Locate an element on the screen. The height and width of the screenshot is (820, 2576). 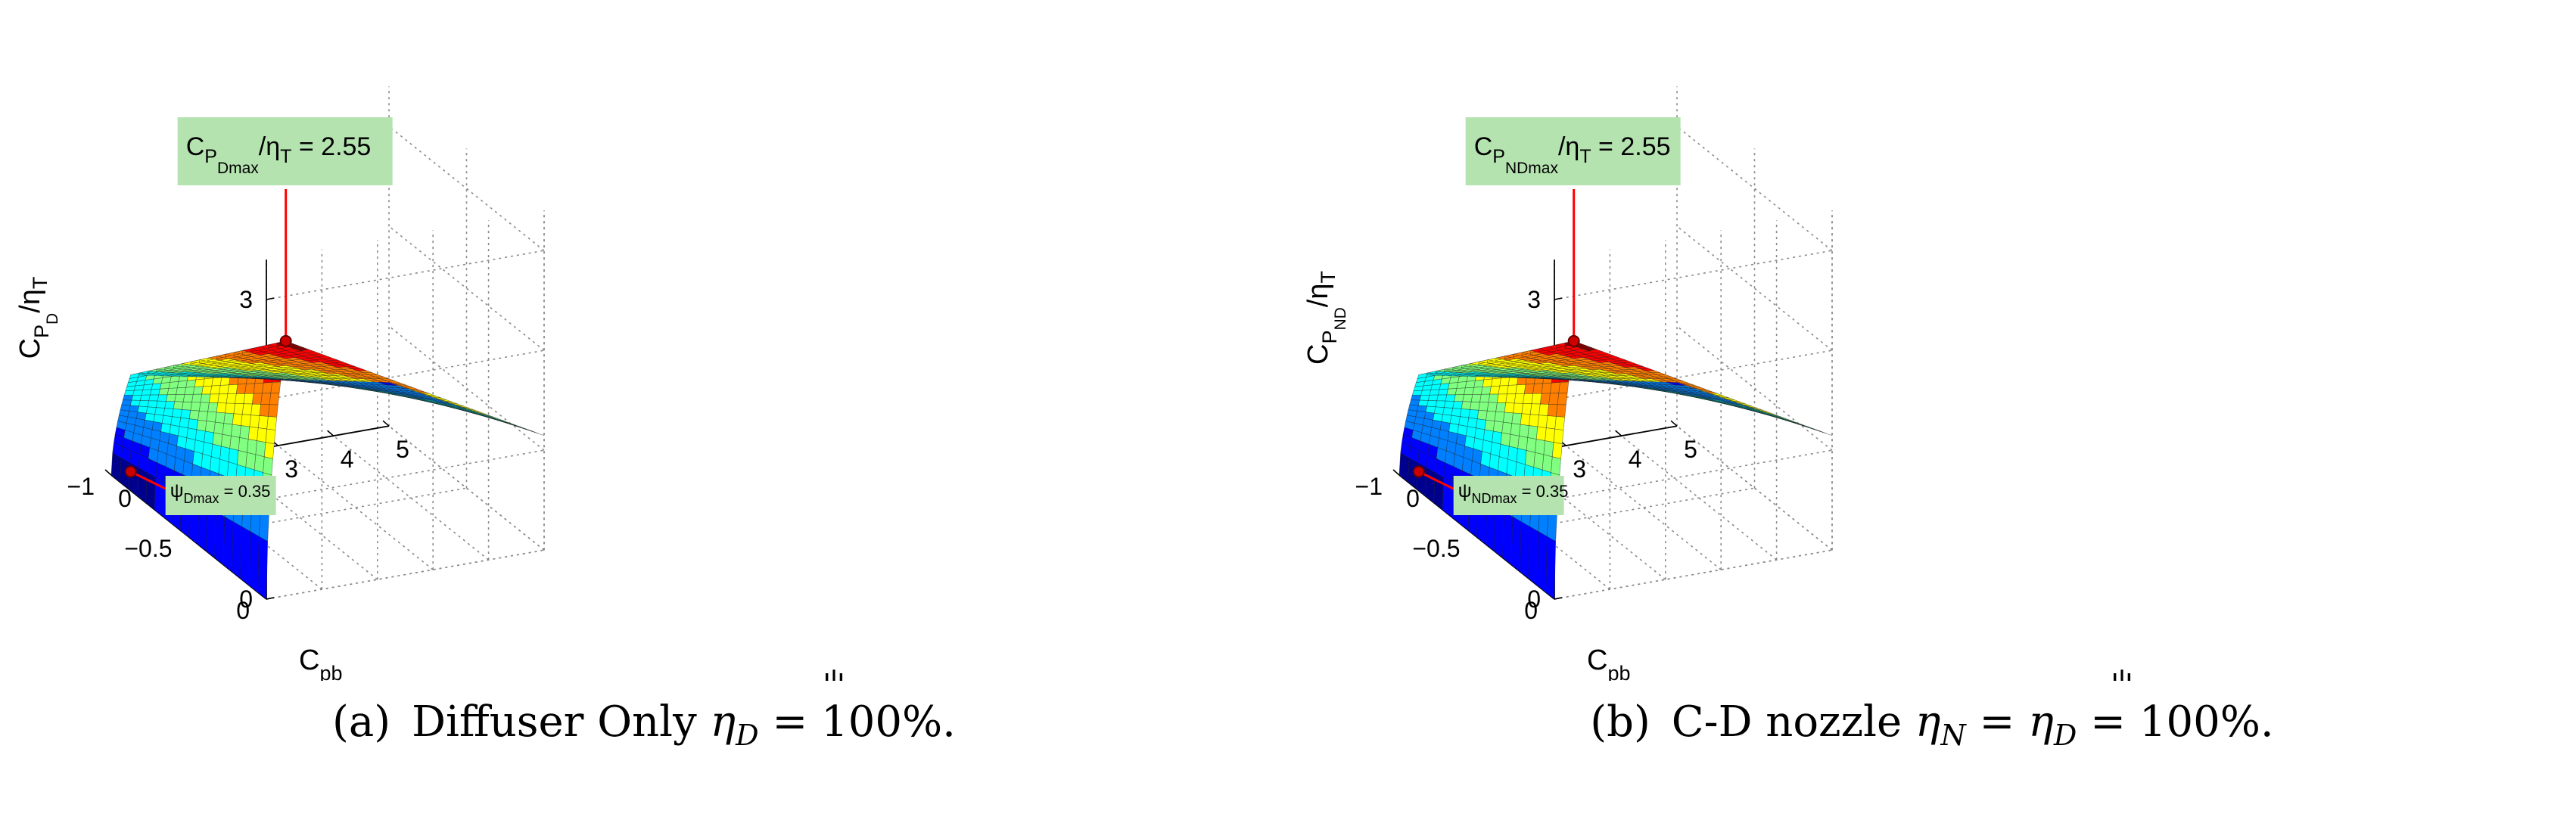
y-tick-label: 0 is located at coordinates (125, 498).